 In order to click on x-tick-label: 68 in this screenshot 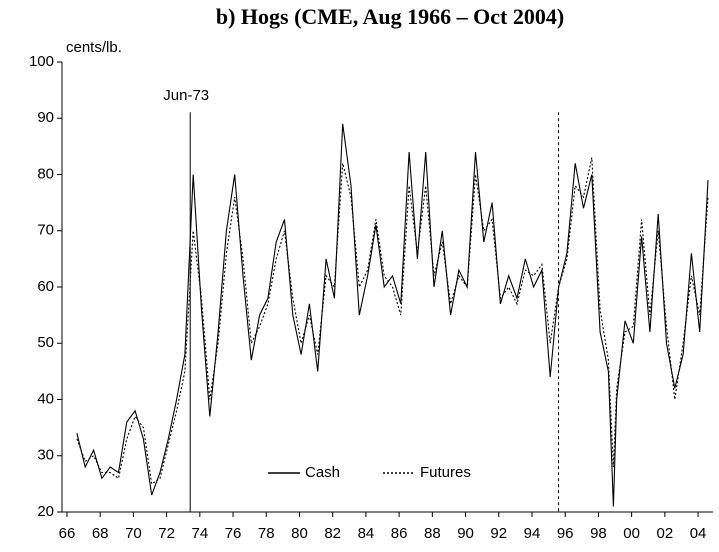, I will do `click(100, 533)`.